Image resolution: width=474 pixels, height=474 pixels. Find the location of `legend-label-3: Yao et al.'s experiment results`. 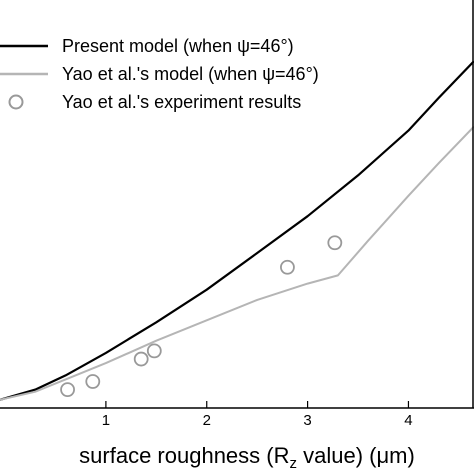

legend-label-3: Yao et al.'s experiment results is located at coordinates (181, 102).